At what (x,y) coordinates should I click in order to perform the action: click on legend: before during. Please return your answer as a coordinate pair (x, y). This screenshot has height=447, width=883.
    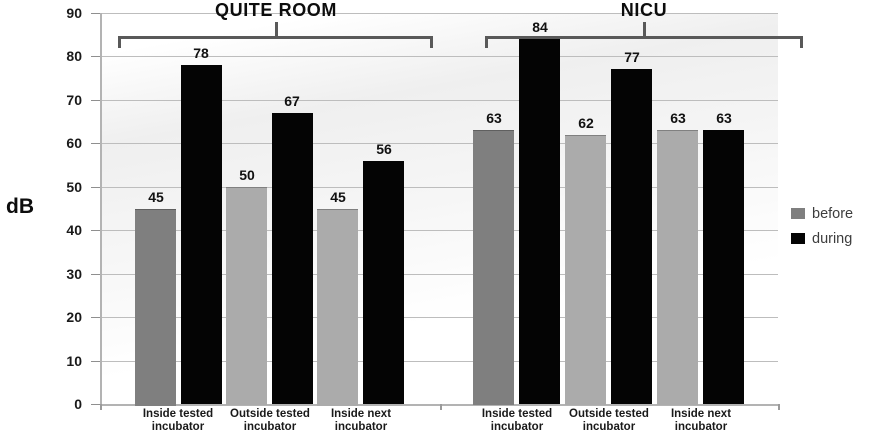
    Looking at the image, I should click on (822, 226).